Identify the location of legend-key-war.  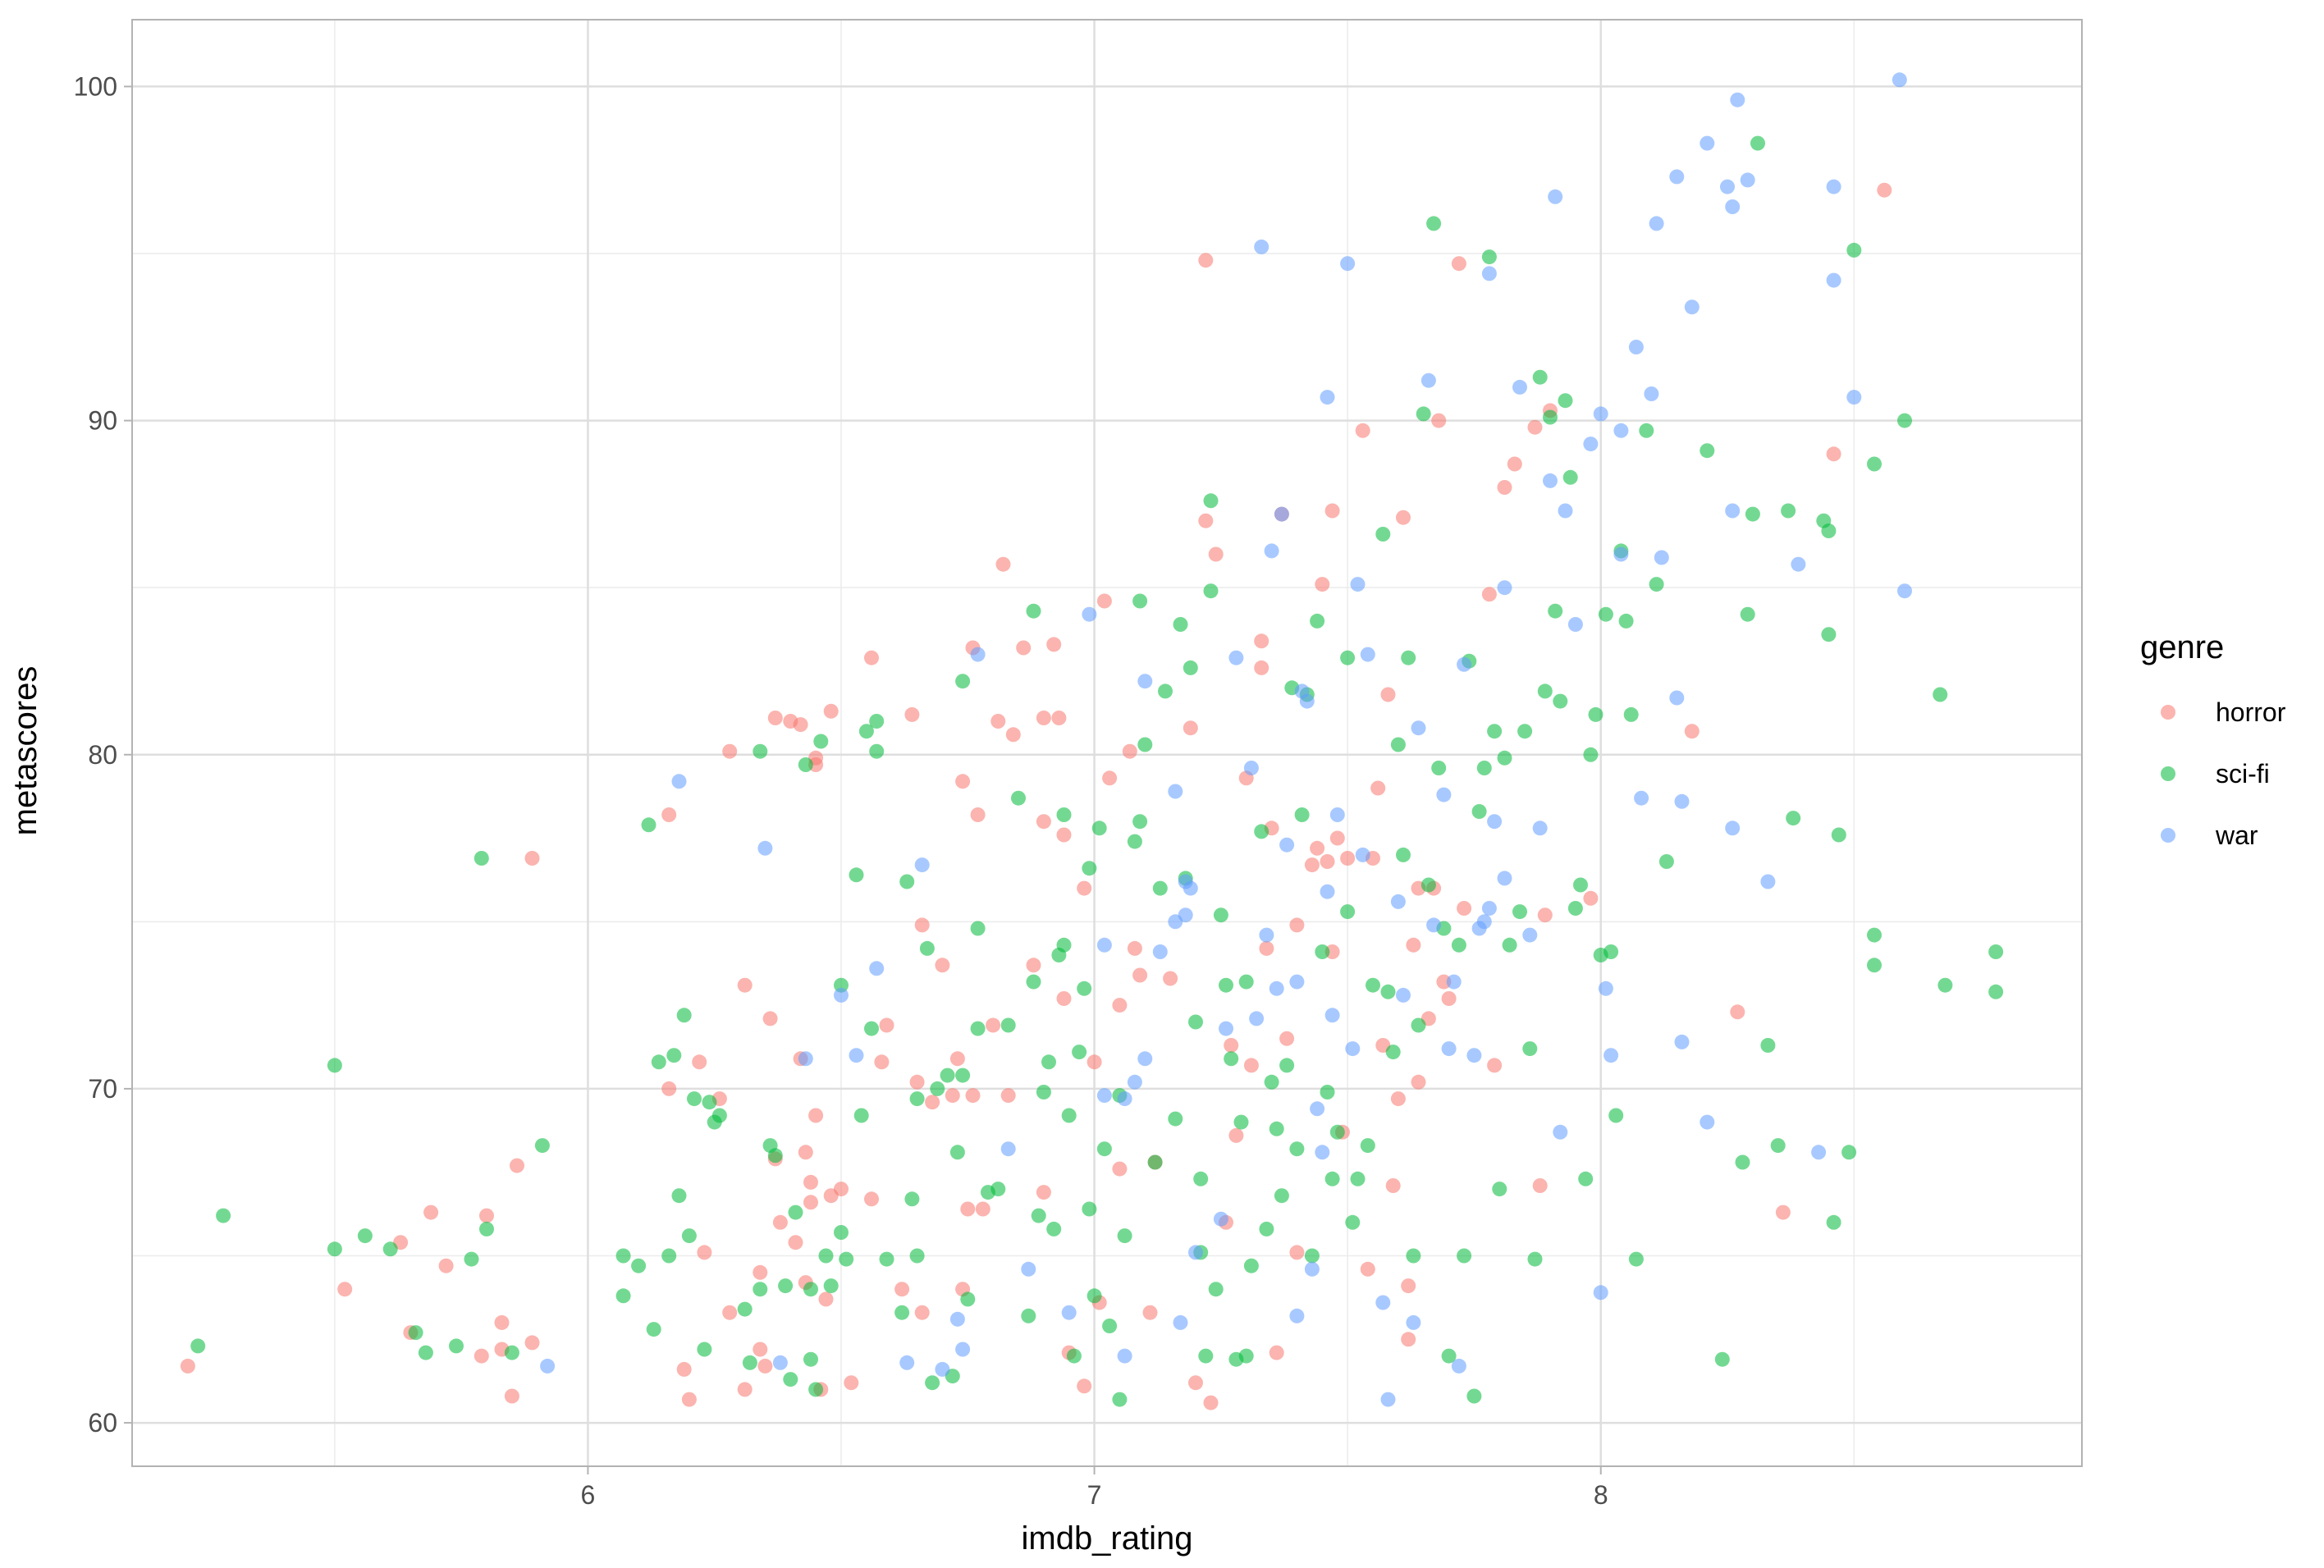
(2168, 835).